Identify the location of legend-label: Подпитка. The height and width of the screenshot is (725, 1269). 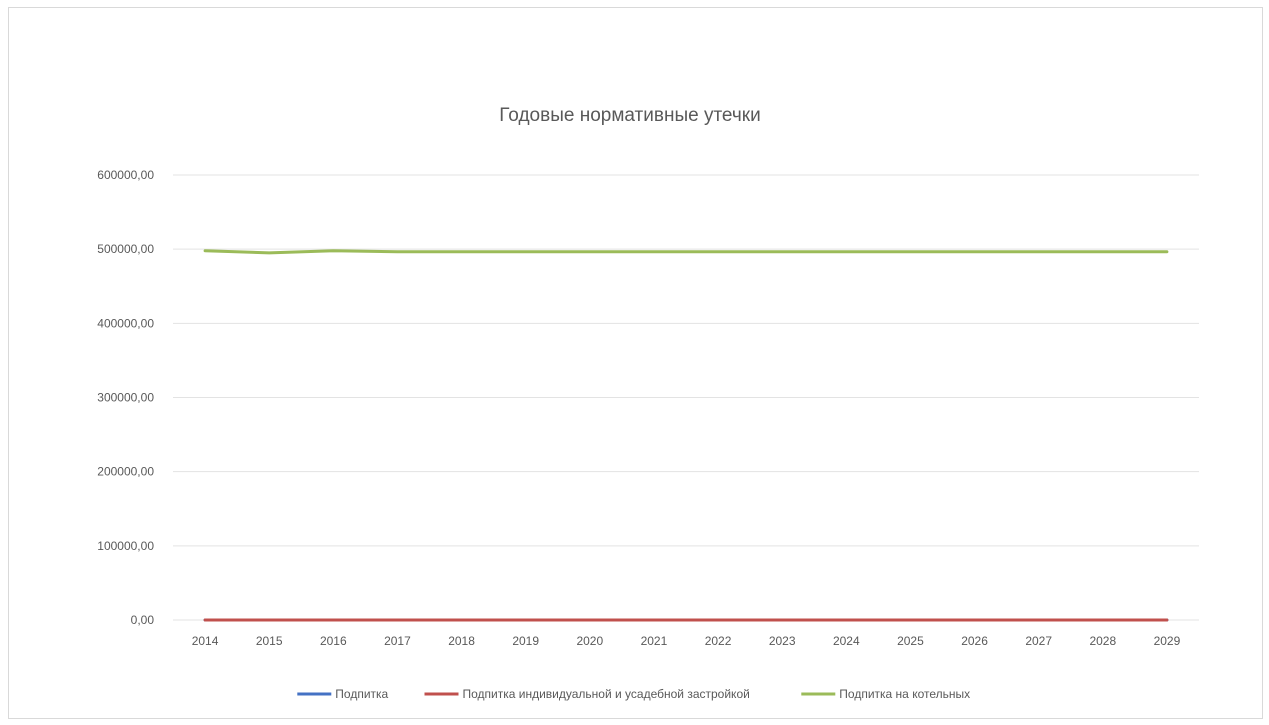
(361, 694).